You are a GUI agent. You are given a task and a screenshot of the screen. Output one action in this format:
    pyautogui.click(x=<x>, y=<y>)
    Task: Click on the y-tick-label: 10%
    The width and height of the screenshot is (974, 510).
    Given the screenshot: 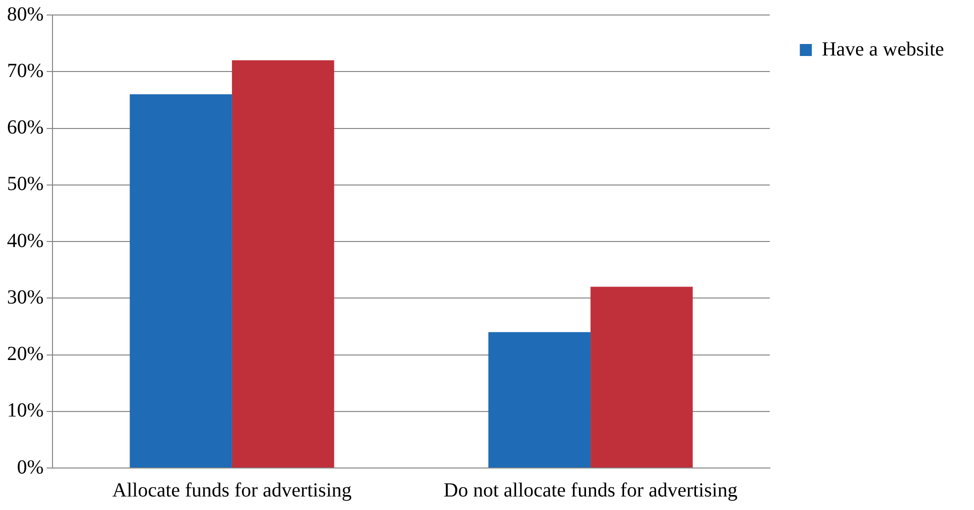 What is the action you would take?
    pyautogui.click(x=25, y=411)
    